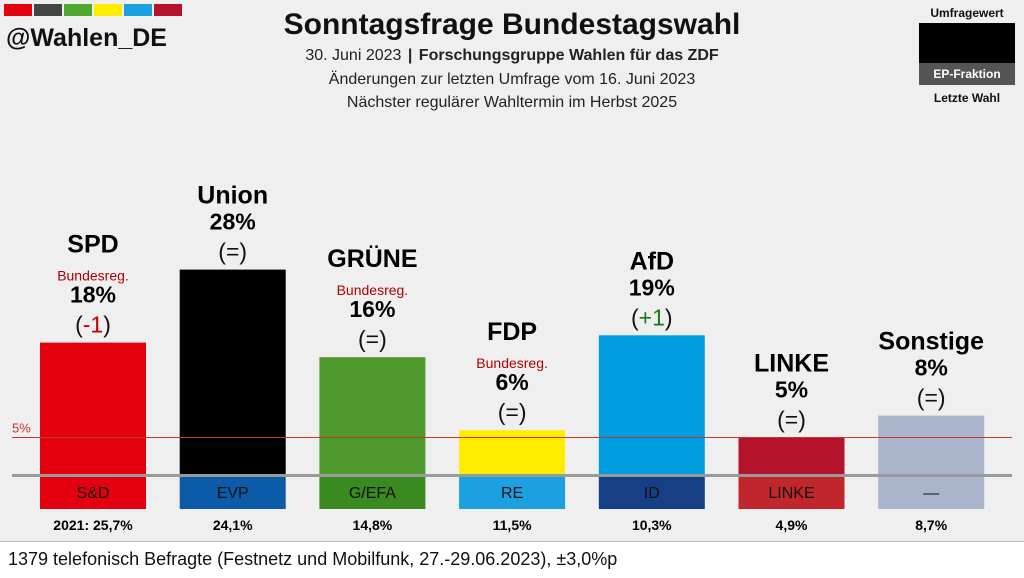 This screenshot has width=1024, height=578. Describe the element at coordinates (233, 525) in the screenshot. I see `last-election-label: 24,1%` at that location.